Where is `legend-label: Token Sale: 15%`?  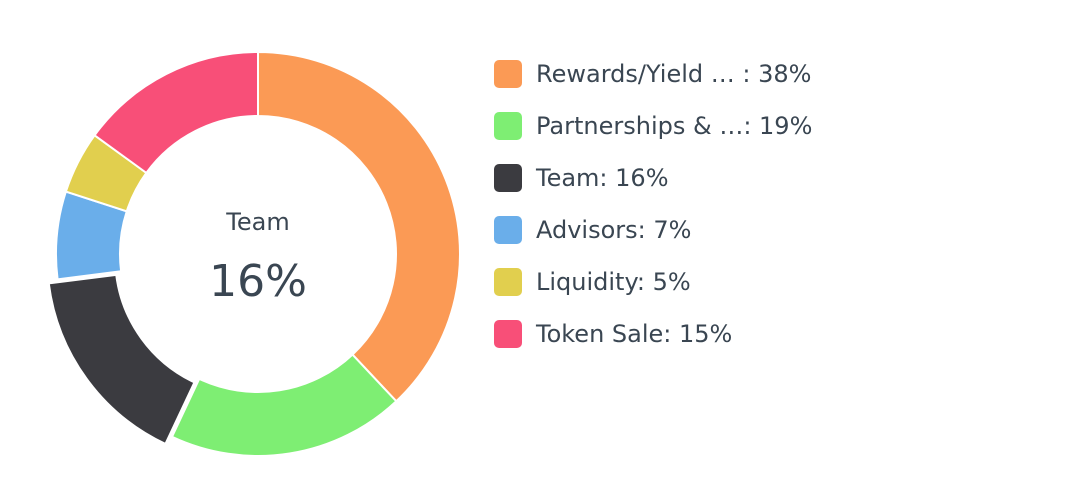
legend-label: Token Sale: 15% is located at coordinates (634, 334).